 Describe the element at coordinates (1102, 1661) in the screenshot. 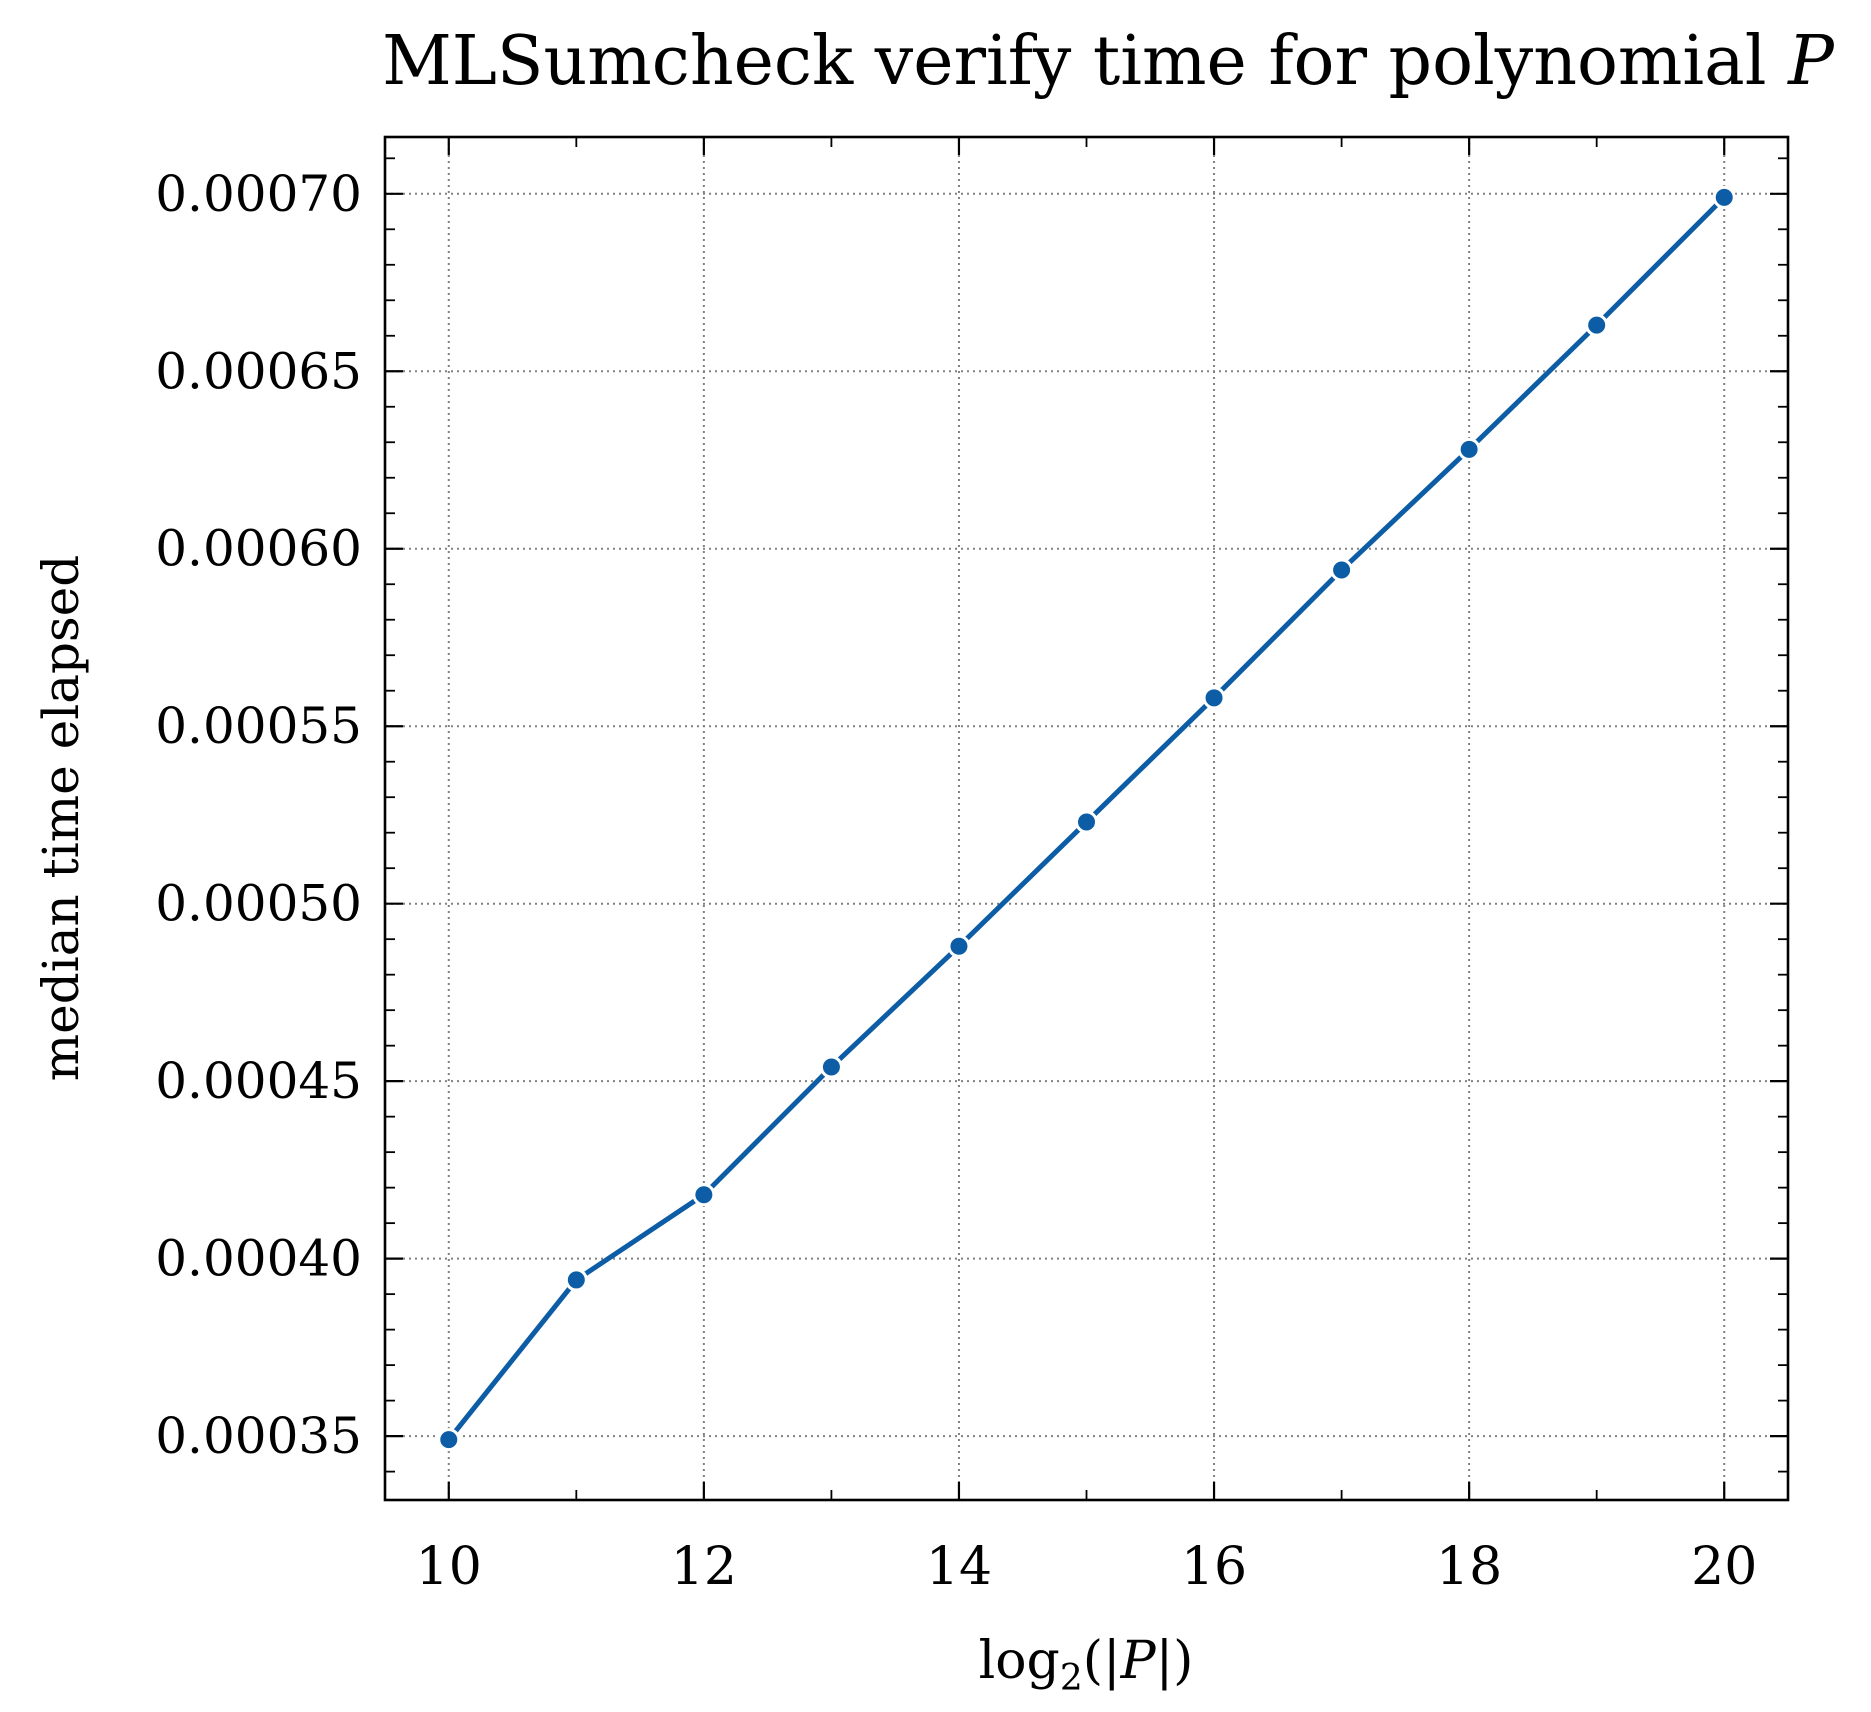

I see `x-axis-label-open: (|` at that location.